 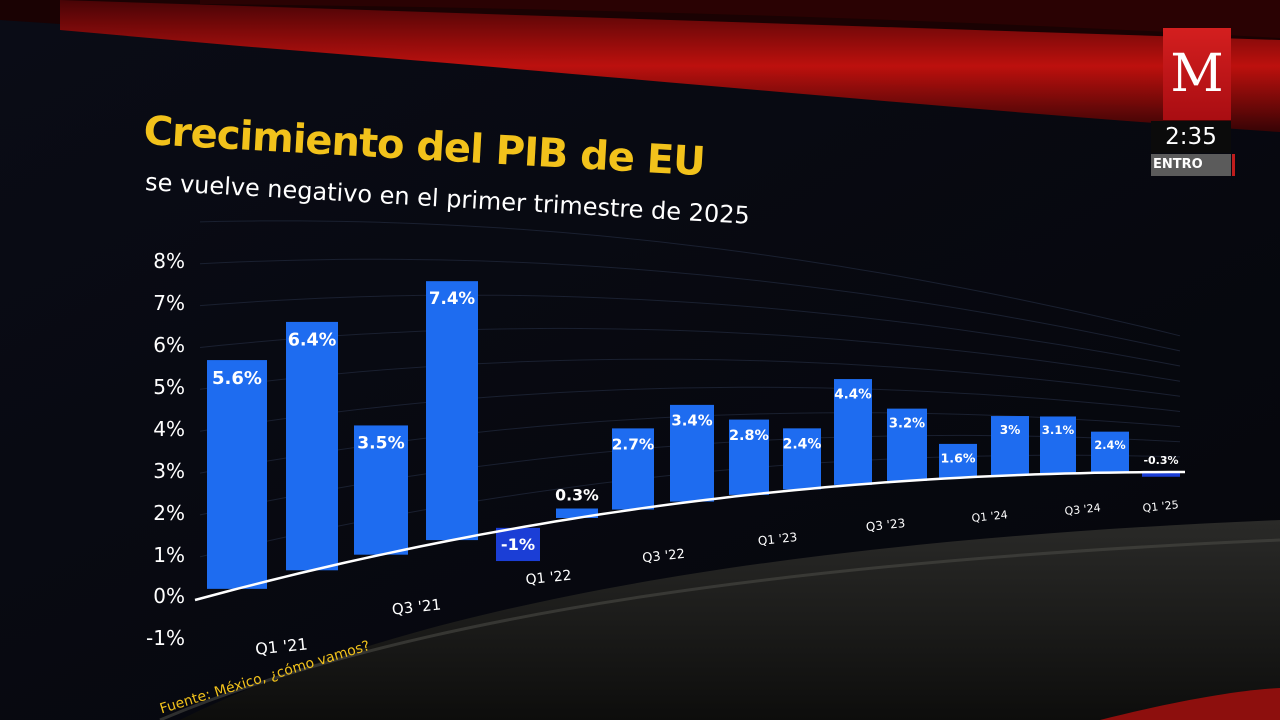 What do you see at coordinates (664, 556) in the screenshot?
I see `x-tick-3: Q3 '22` at bounding box center [664, 556].